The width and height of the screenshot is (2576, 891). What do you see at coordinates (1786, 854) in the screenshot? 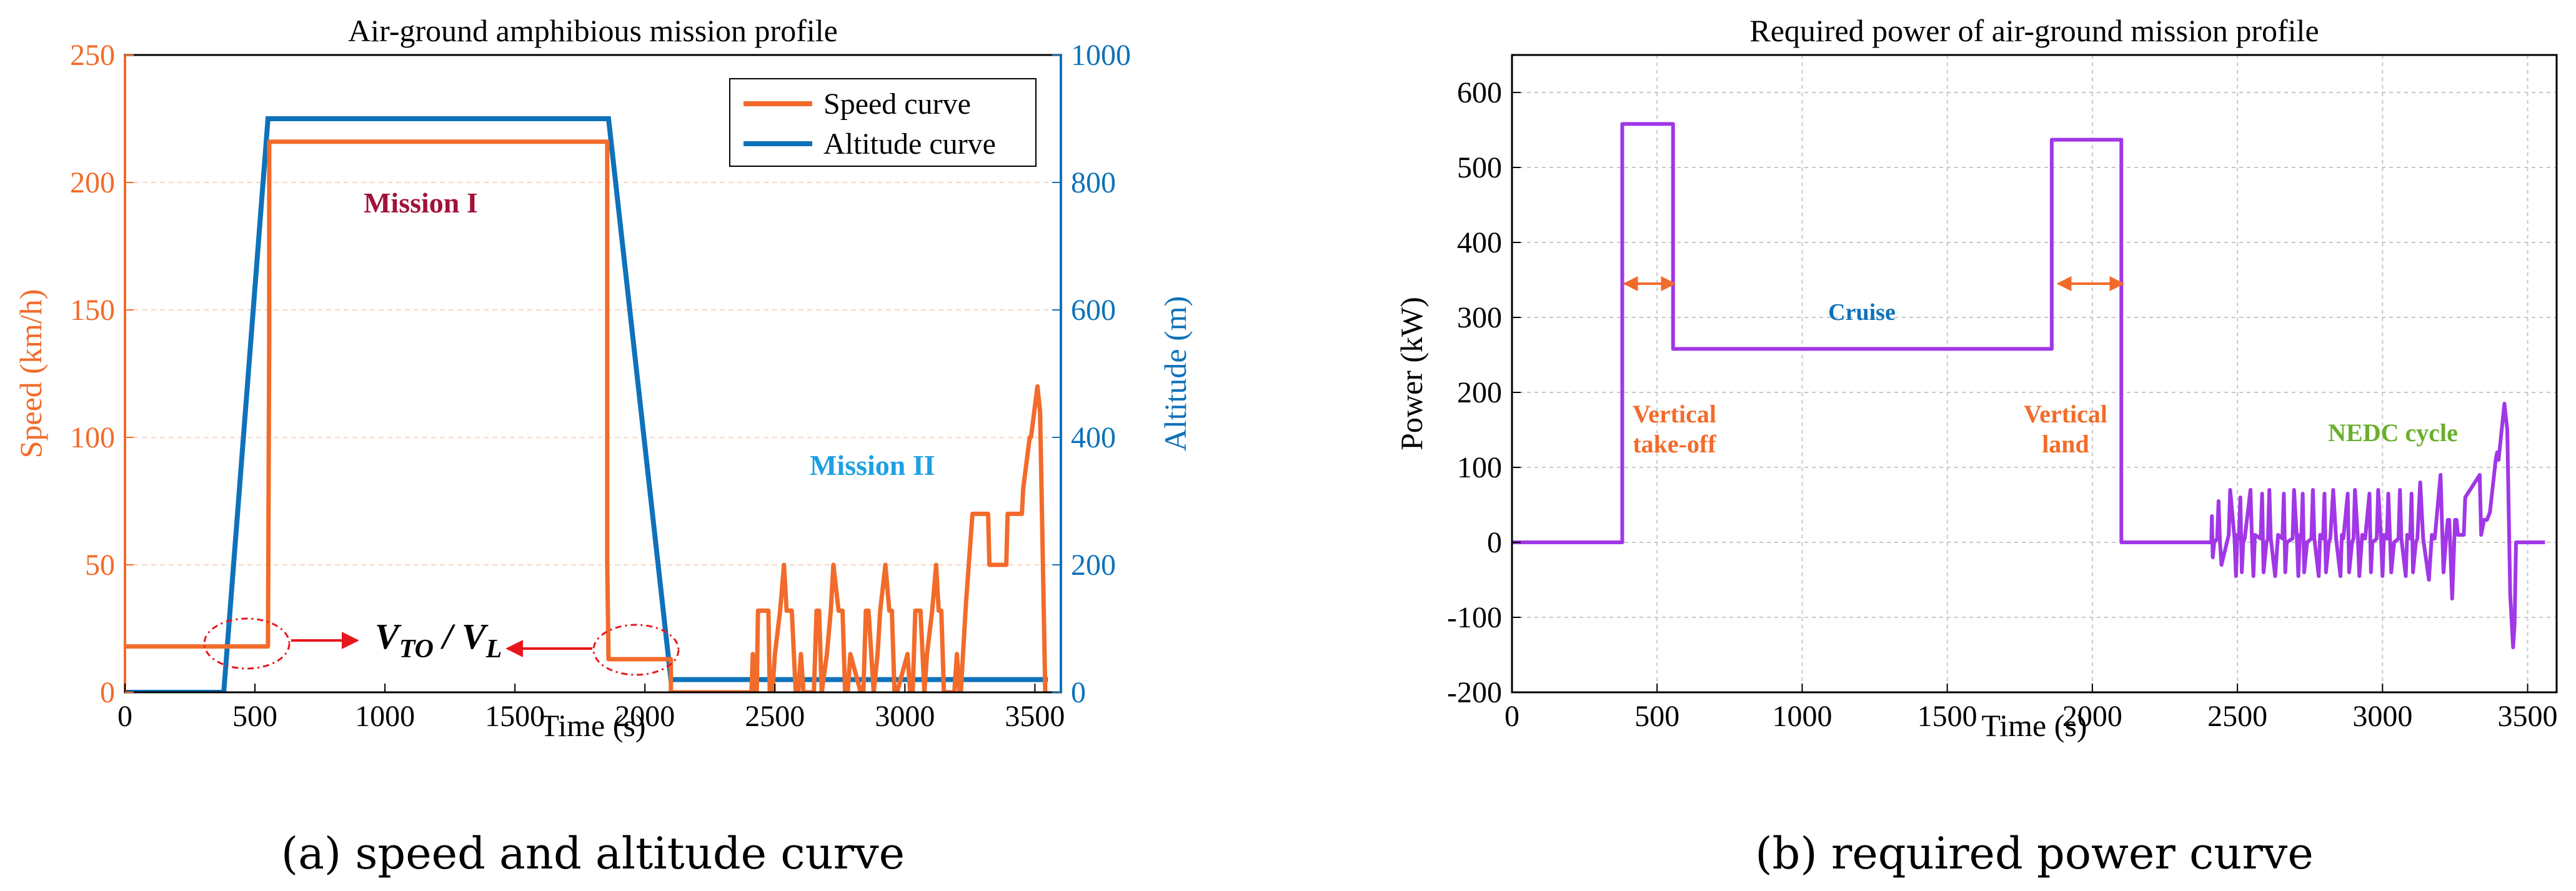
I see `chart-b-caption-letter: (b)` at bounding box center [1786, 854].